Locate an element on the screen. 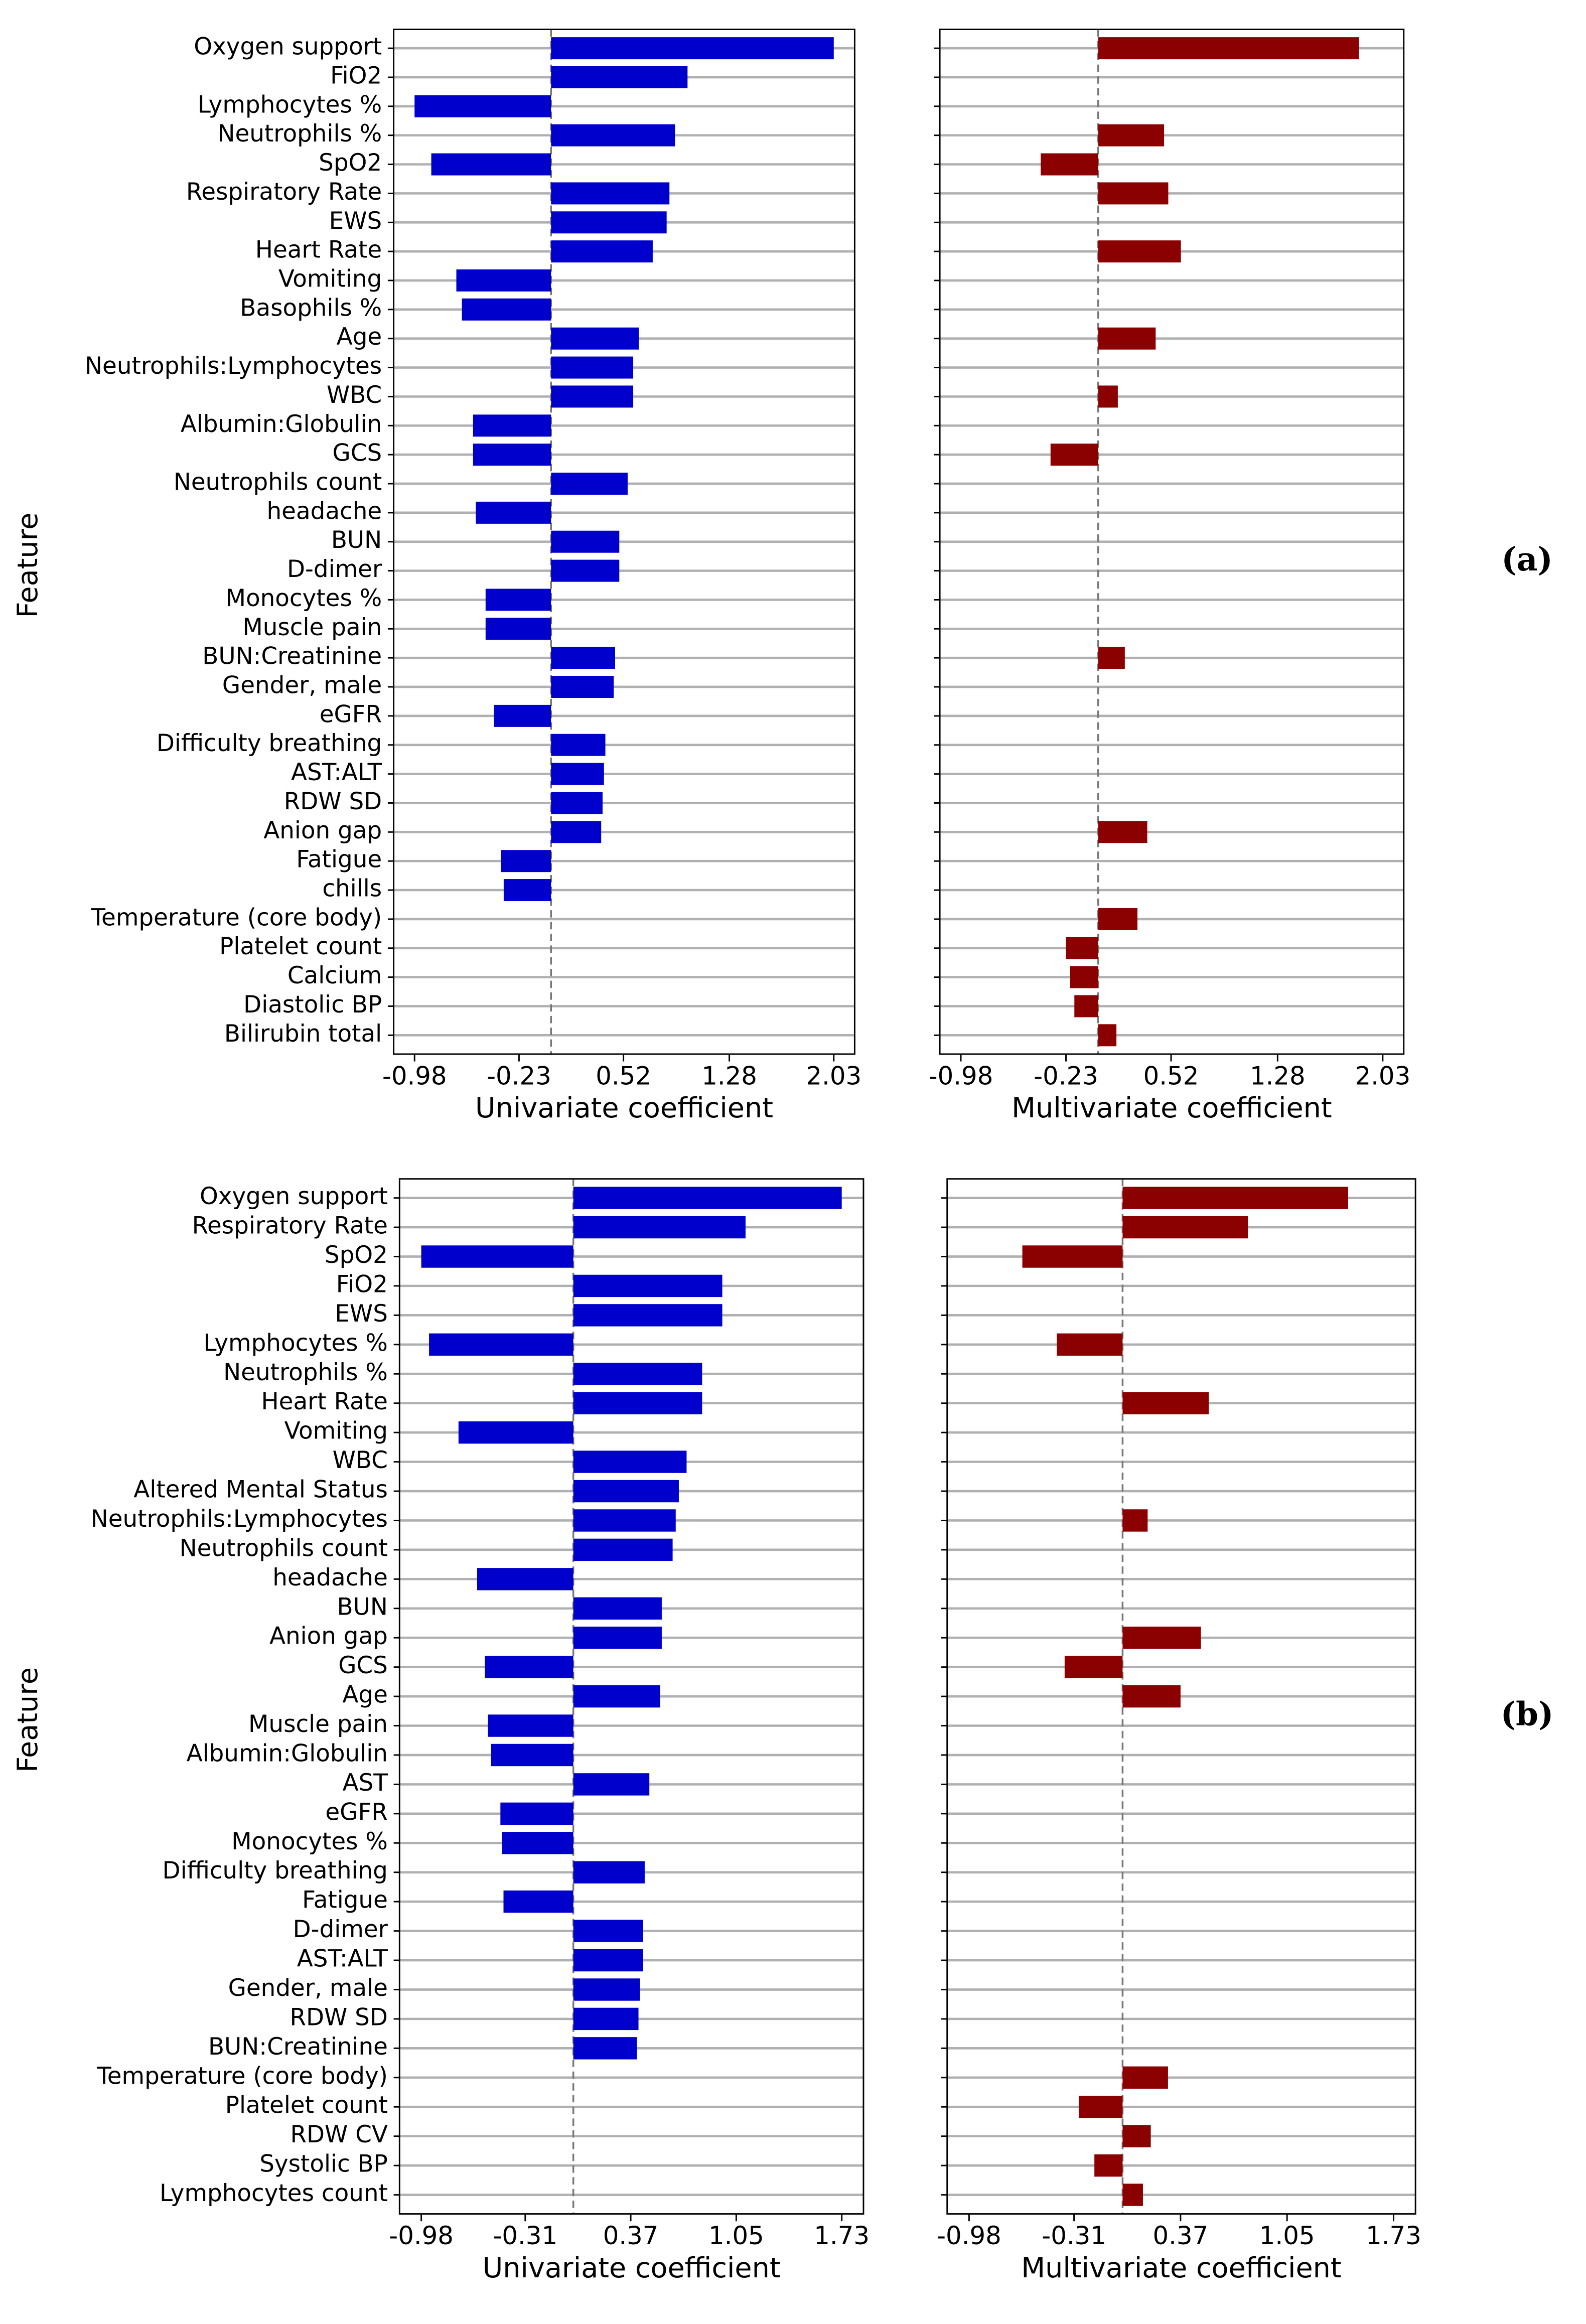  y-tick-label: Monocytes % is located at coordinates (309, 1841).